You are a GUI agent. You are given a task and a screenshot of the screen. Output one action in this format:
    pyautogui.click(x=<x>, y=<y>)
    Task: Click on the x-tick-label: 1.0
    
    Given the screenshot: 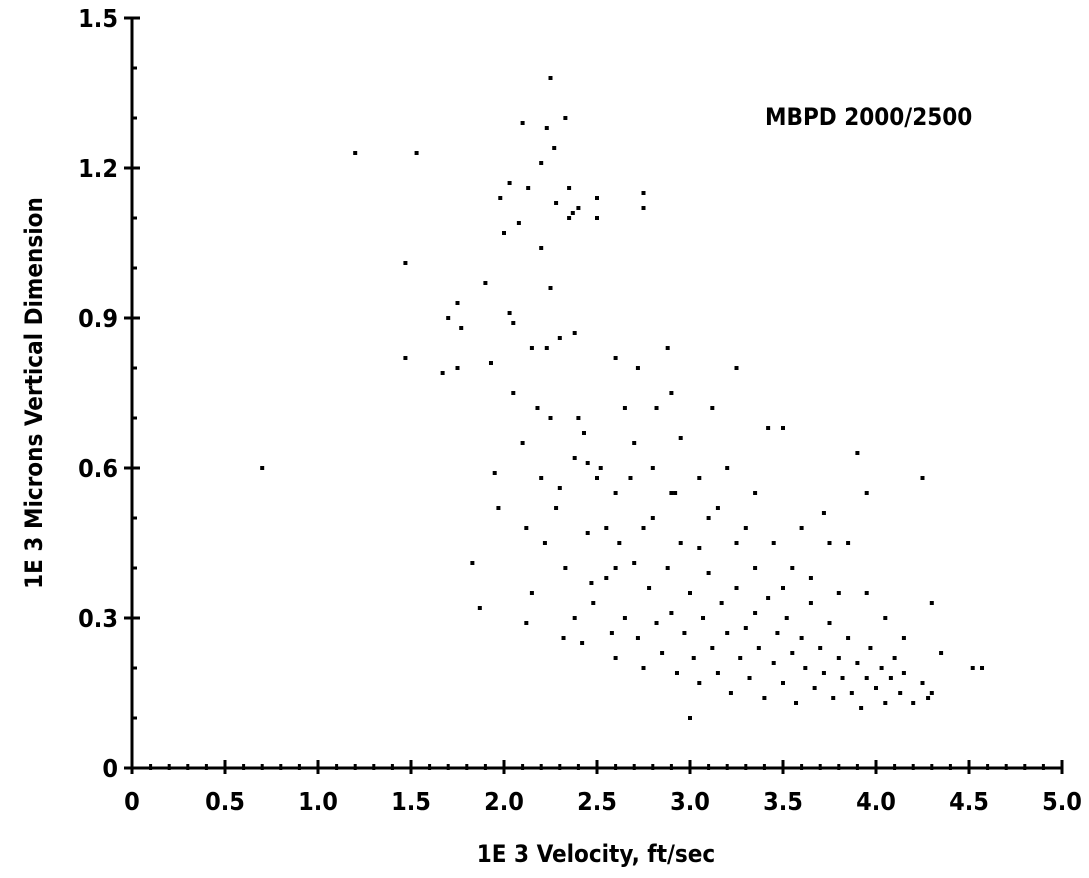 What is the action you would take?
    pyautogui.click(x=318, y=801)
    